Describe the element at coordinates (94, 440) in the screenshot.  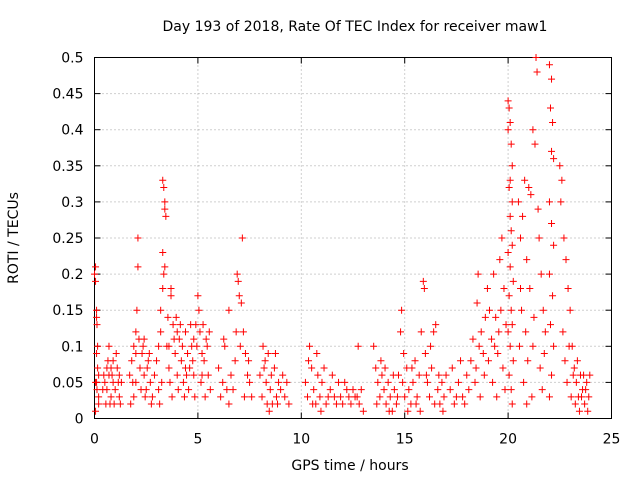
I see `x-tick-label: 0` at that location.